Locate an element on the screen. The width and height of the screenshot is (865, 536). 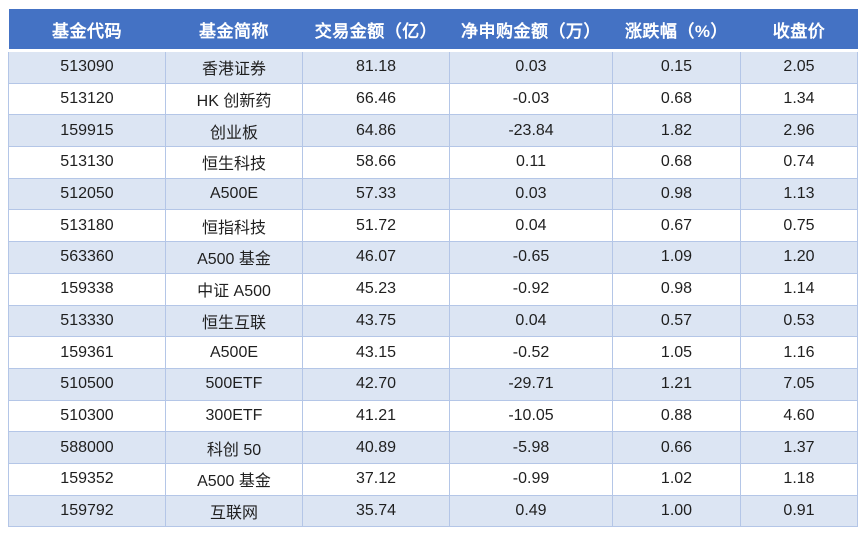
cell-trade-amount: 40.89 is located at coordinates (376, 447).